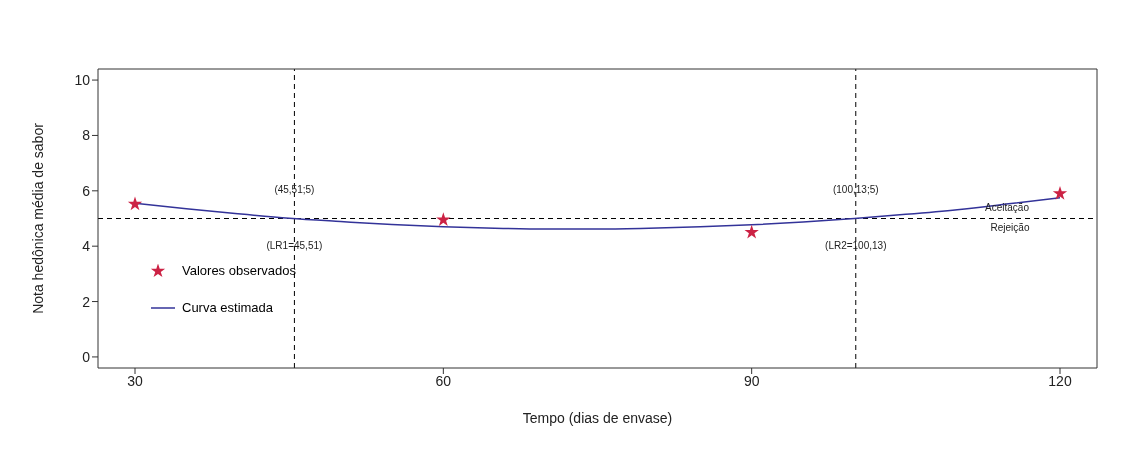  I want to click on annotation: Aceitação, so click(1007, 207).